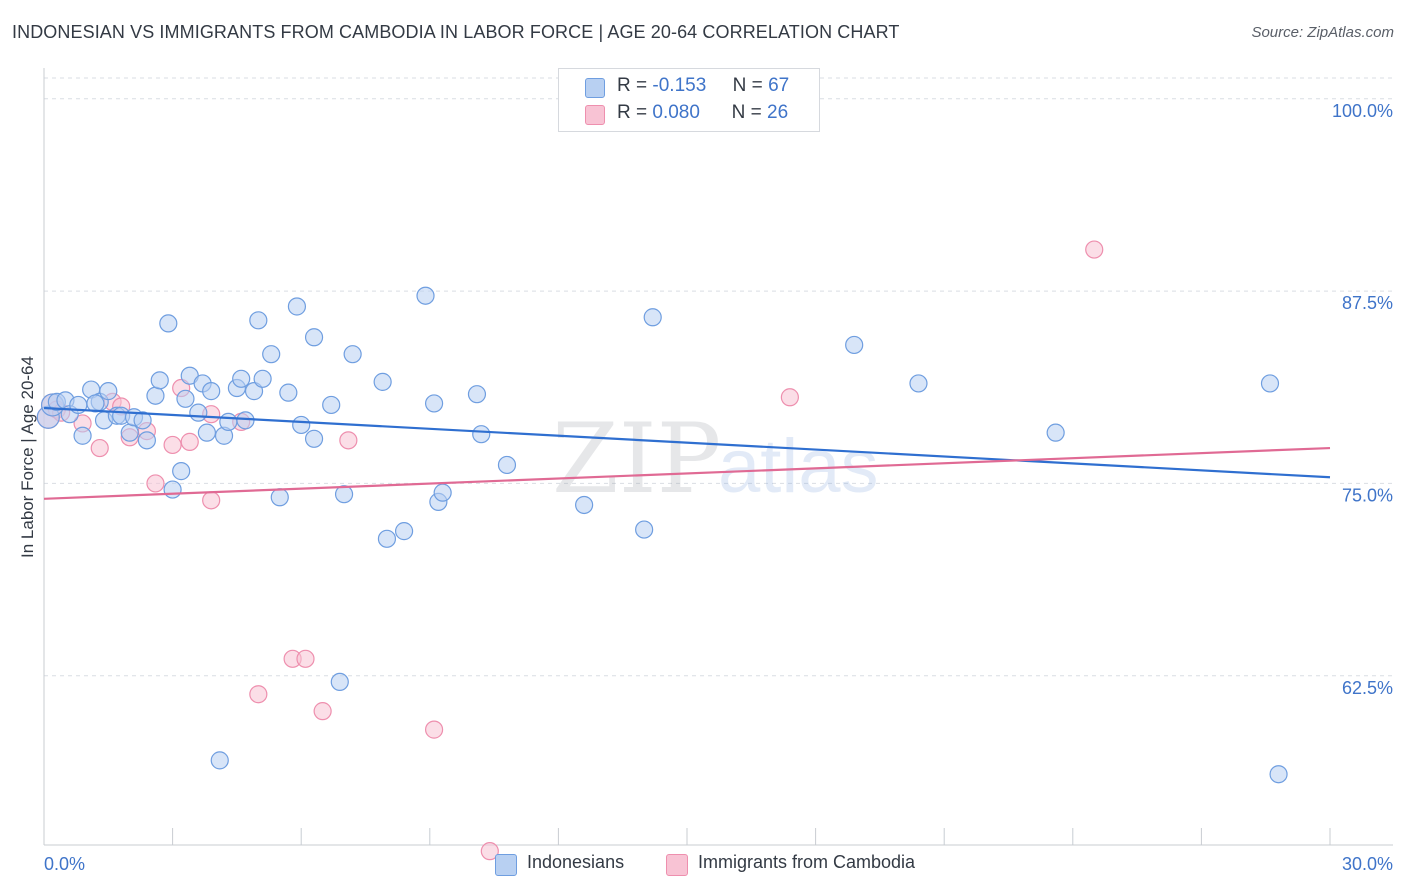  What do you see at coordinates (1362, 399) in the screenshot?
I see `y-tick-labels: 62.5% 75.0% 87.5% 100.0%` at bounding box center [1362, 399].